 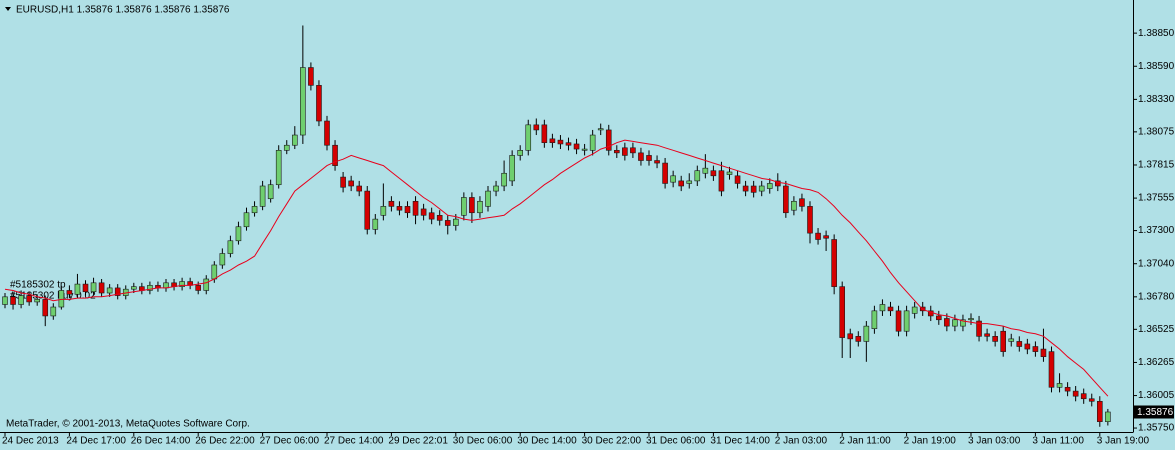 I want to click on x-tick-label: 26 Dec 22:00, so click(x=225, y=441).